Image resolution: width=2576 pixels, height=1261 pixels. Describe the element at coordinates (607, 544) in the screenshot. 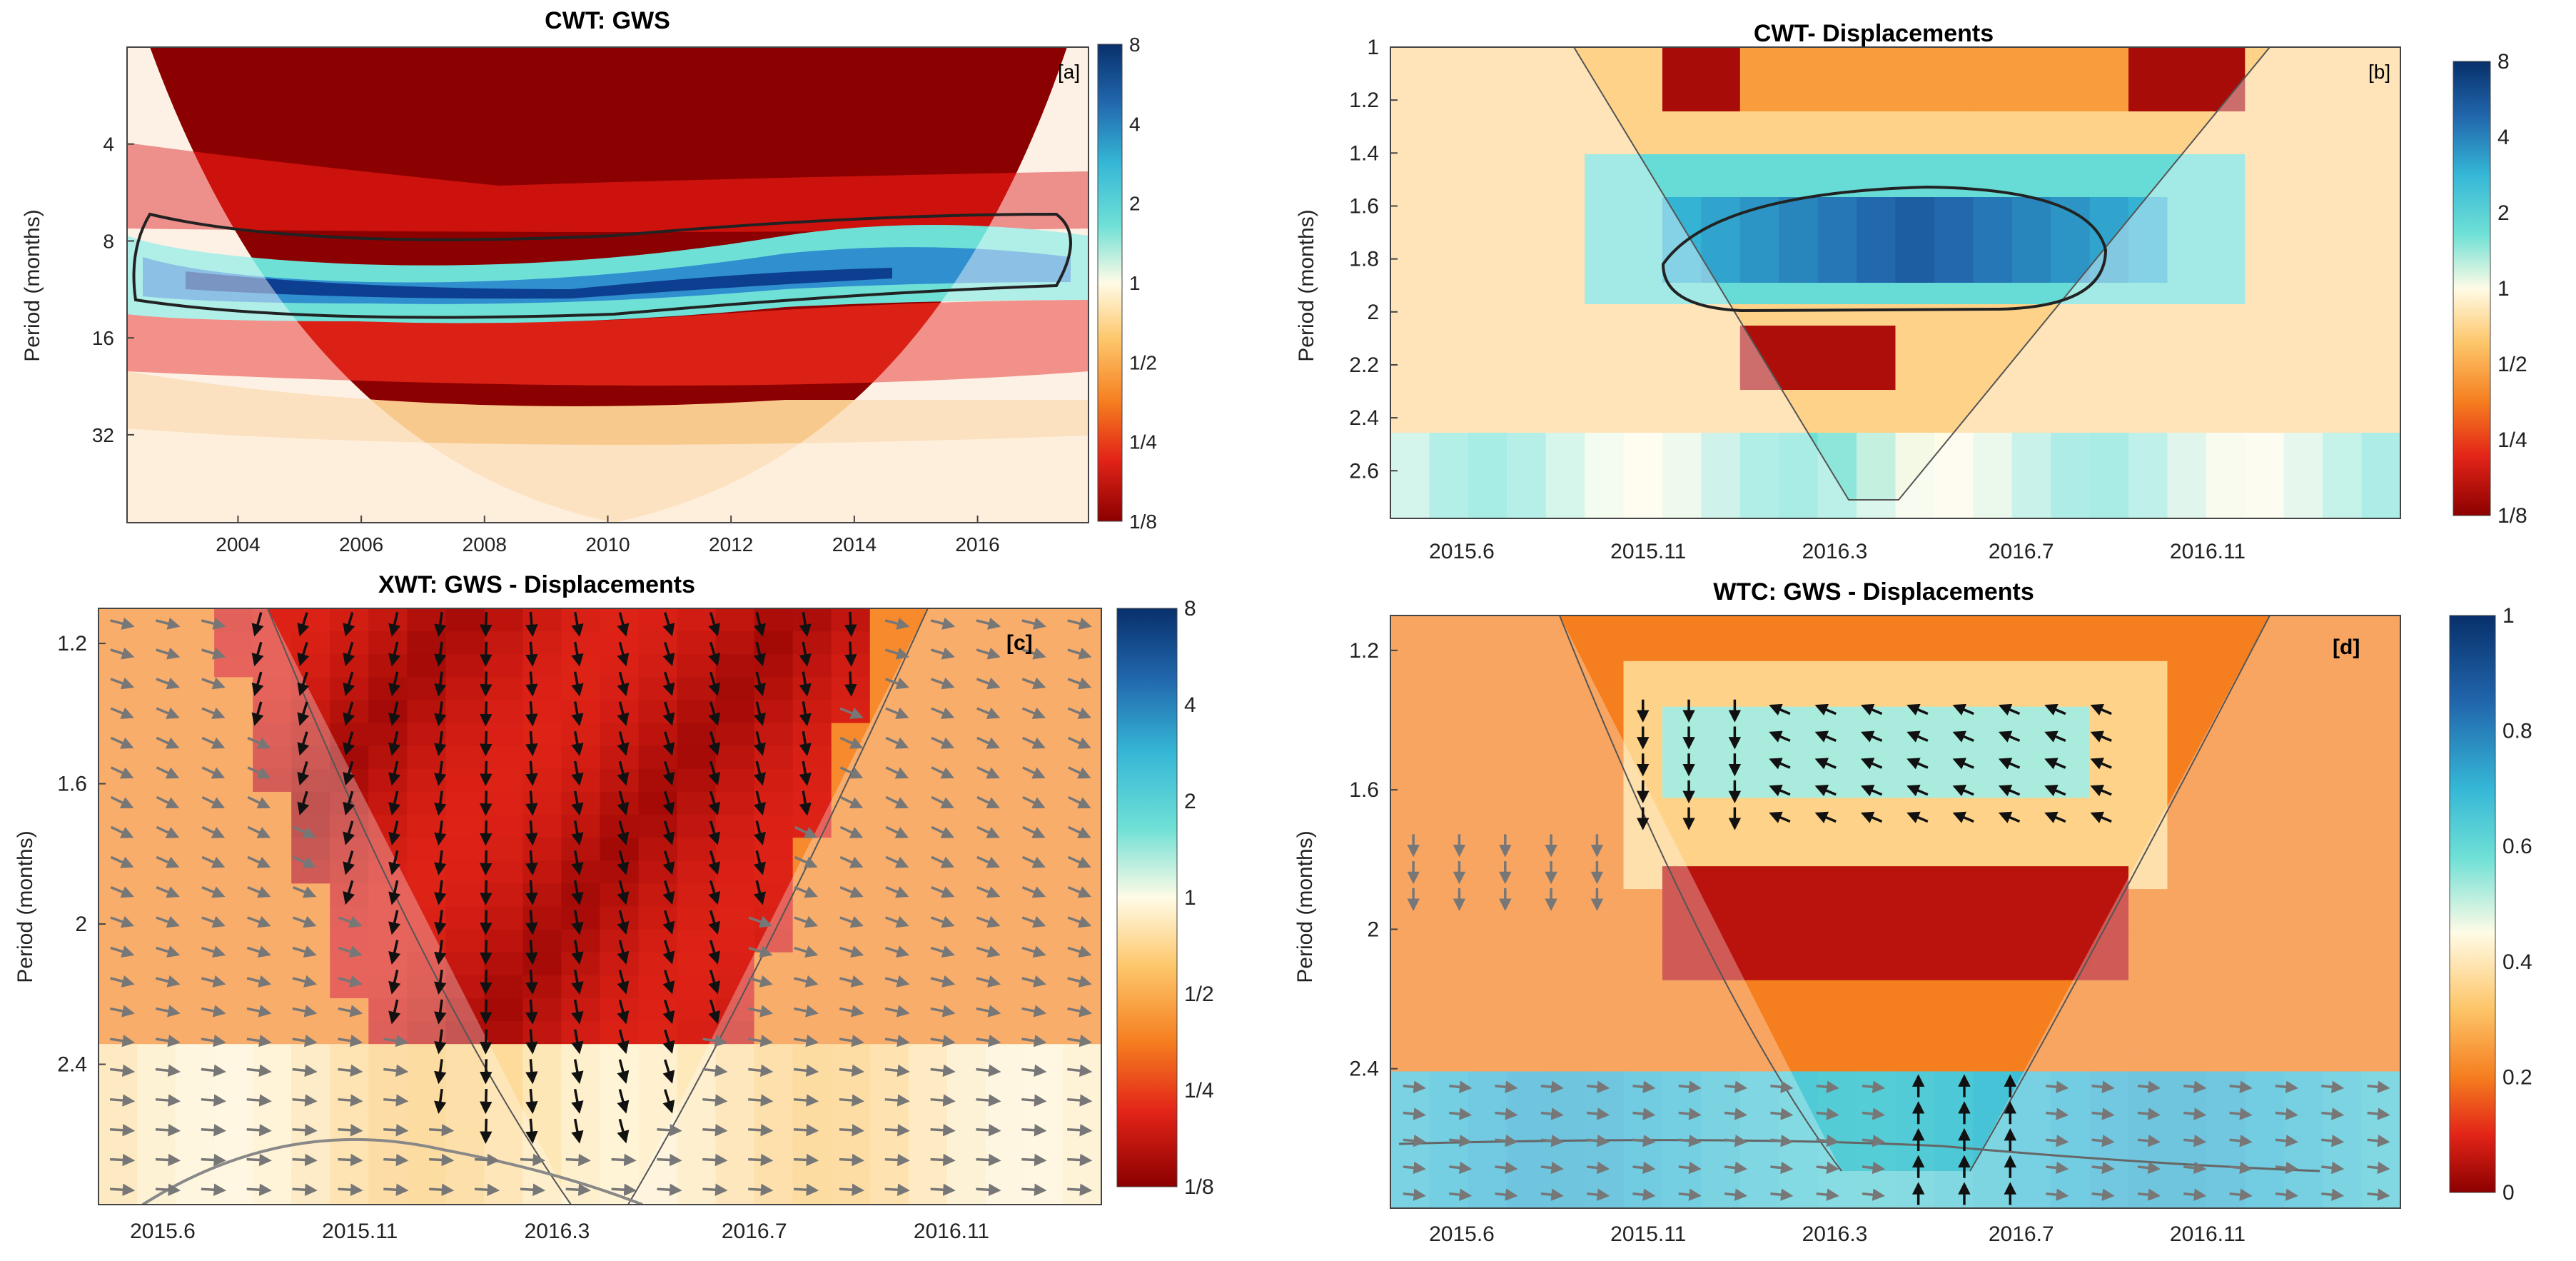

I see `x-tick-label: 2010` at that location.